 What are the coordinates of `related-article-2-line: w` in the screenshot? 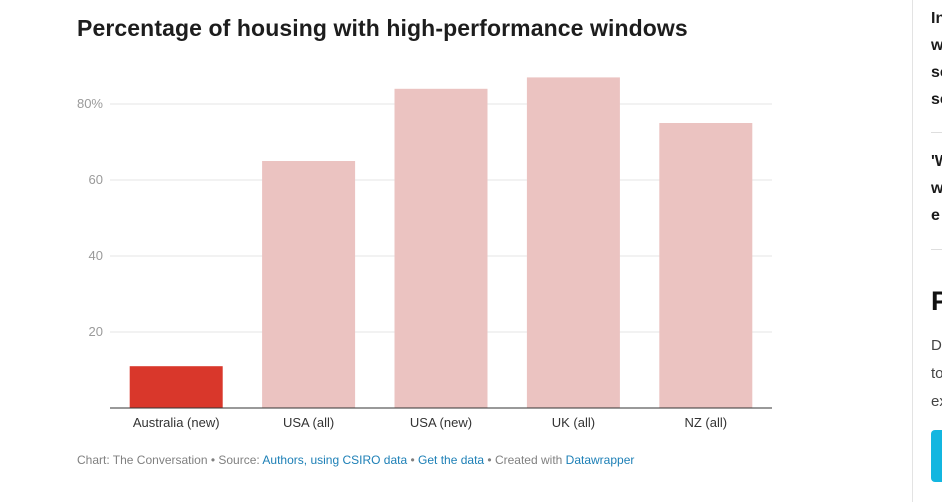 It's located at (936, 188).